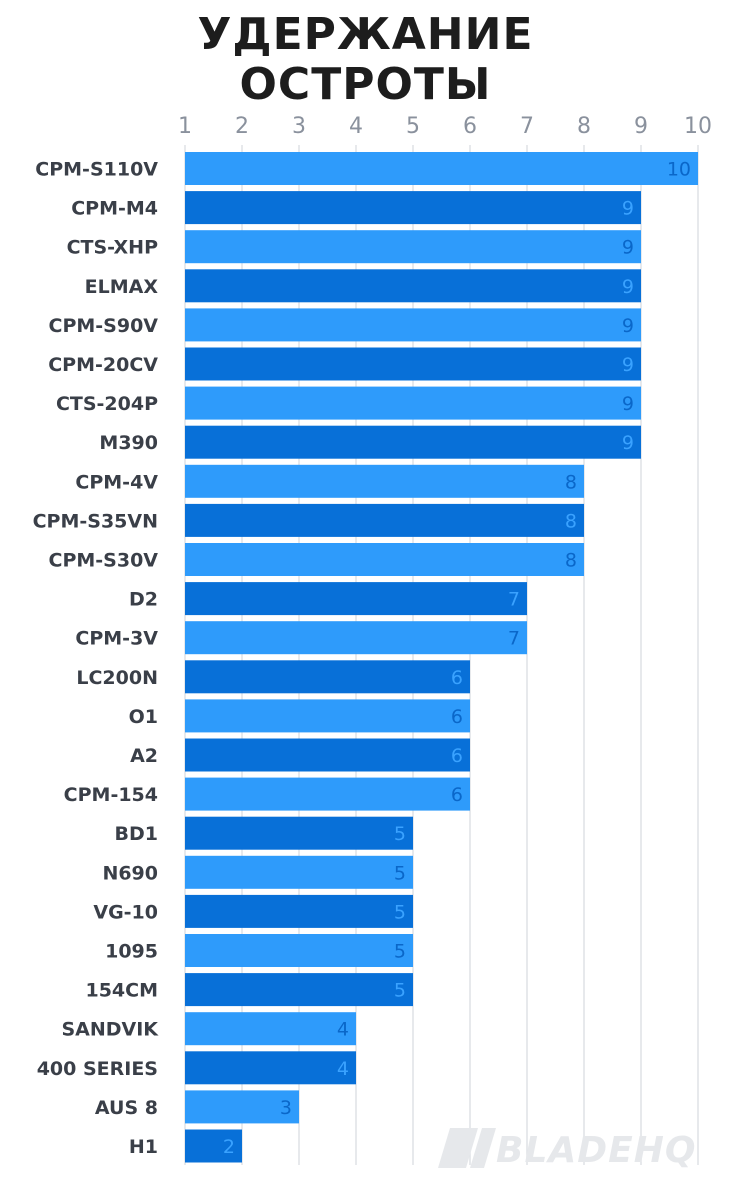  Describe the element at coordinates (116, 482) in the screenshot. I see `category-label: CPM-4V` at that location.